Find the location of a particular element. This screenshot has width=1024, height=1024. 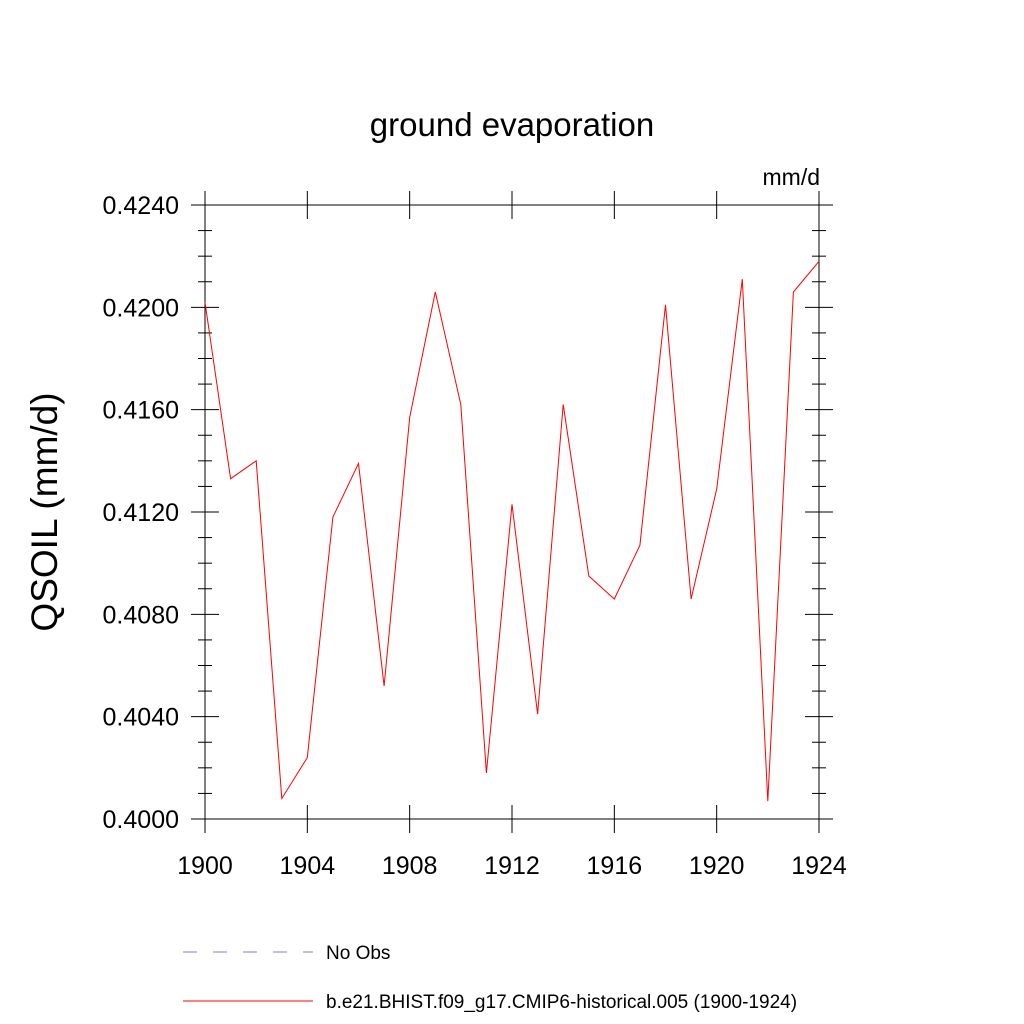

y-tick-label: 0.4040 is located at coordinates (141, 718).